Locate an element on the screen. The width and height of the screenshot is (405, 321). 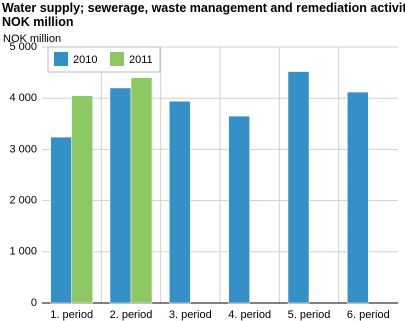
chart-subtitle: NOK million is located at coordinates (38, 22).